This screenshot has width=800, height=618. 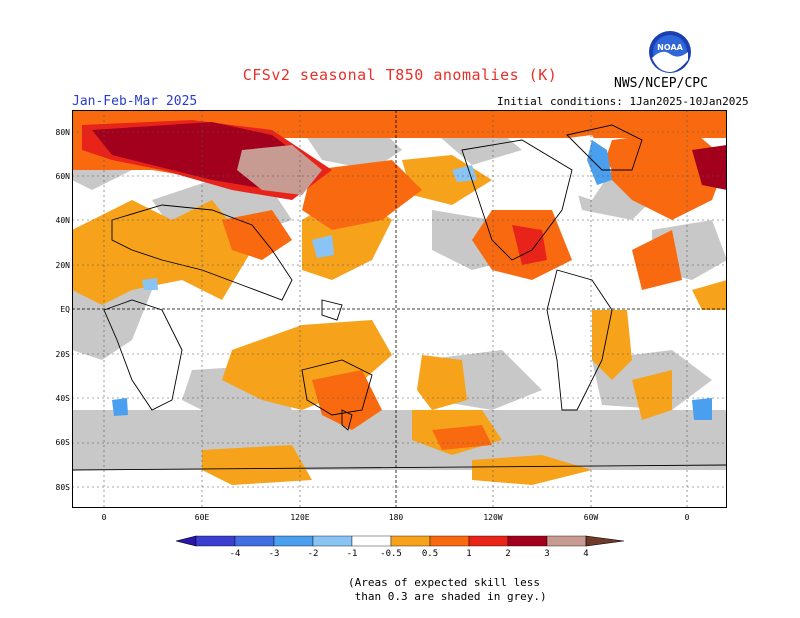 What do you see at coordinates (586, 554) in the screenshot?
I see `colorbar-tick-label: 4` at bounding box center [586, 554].